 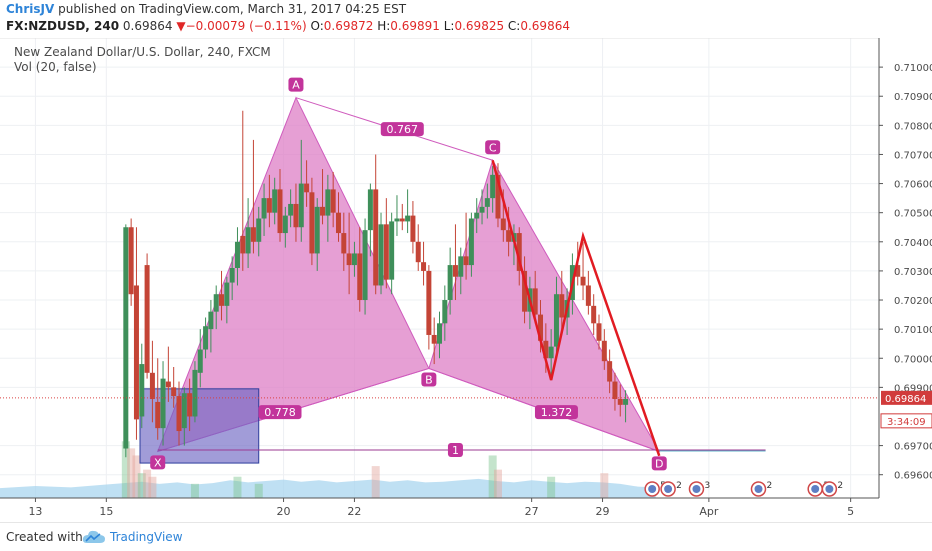 I want to click on event-count: 3, so click(x=707, y=486).